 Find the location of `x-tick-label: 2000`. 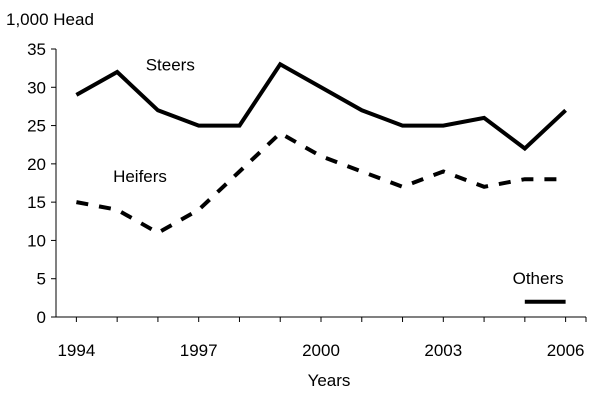

x-tick-label: 2000 is located at coordinates (321, 350).